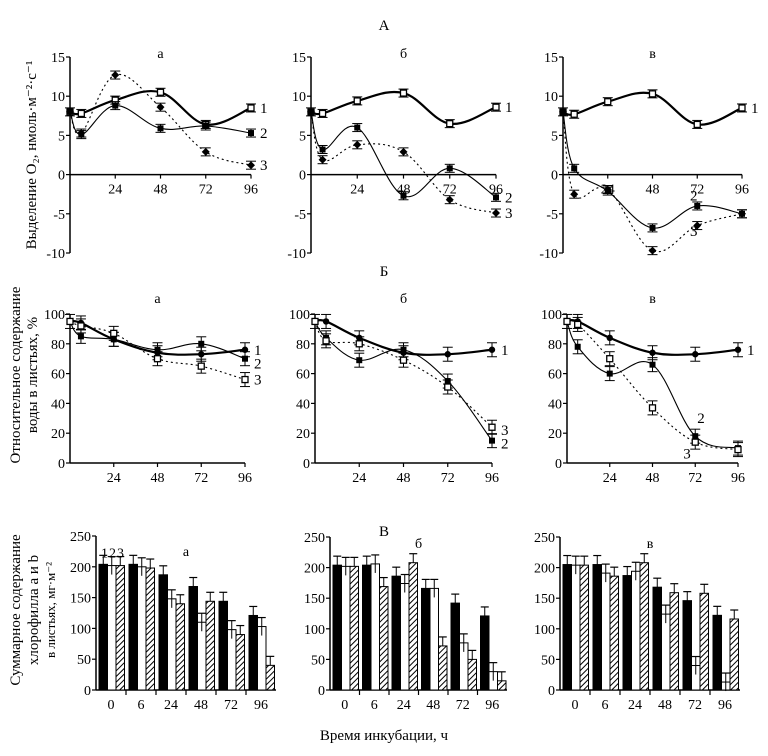 The width and height of the screenshot is (768, 756). I want to click on y-tick-label: 200, so click(80, 568).